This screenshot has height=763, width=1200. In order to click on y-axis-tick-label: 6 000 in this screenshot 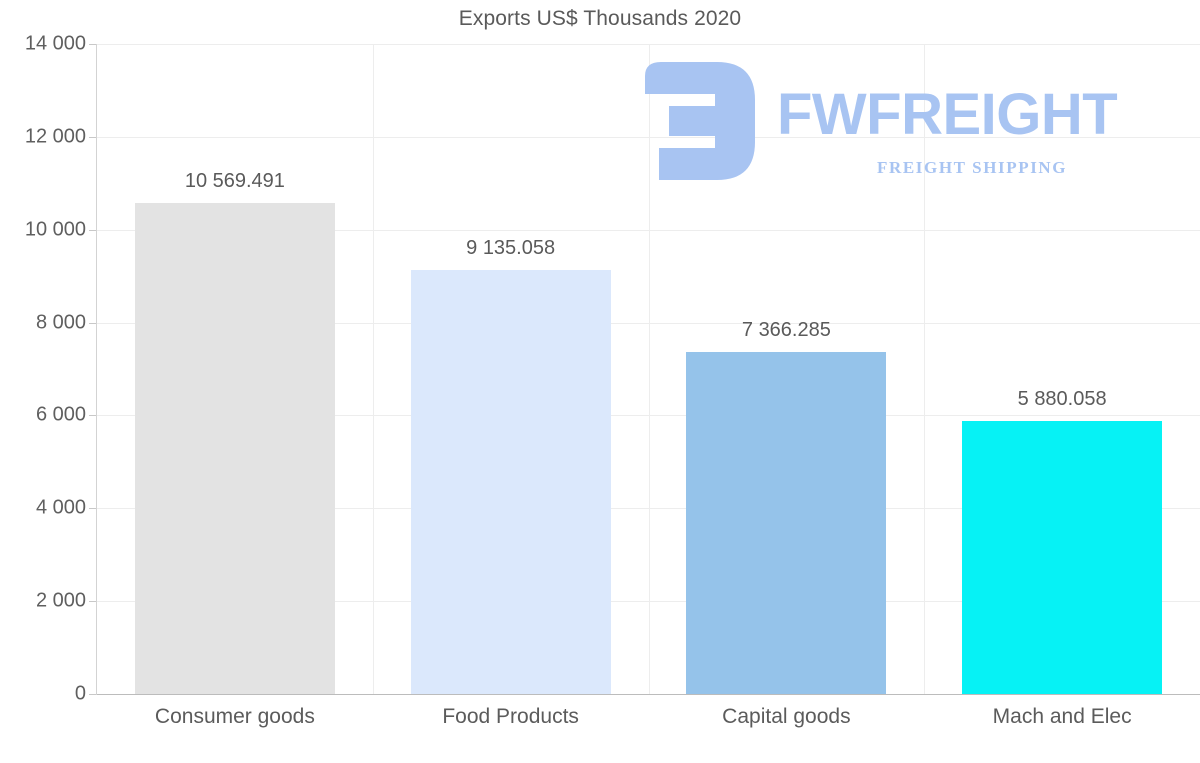, I will do `click(60, 414)`.